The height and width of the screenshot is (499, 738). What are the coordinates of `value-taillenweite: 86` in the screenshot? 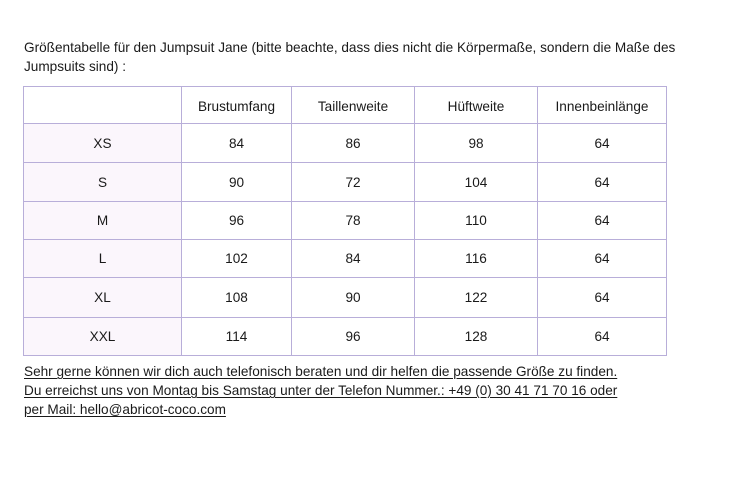 It's located at (353, 143).